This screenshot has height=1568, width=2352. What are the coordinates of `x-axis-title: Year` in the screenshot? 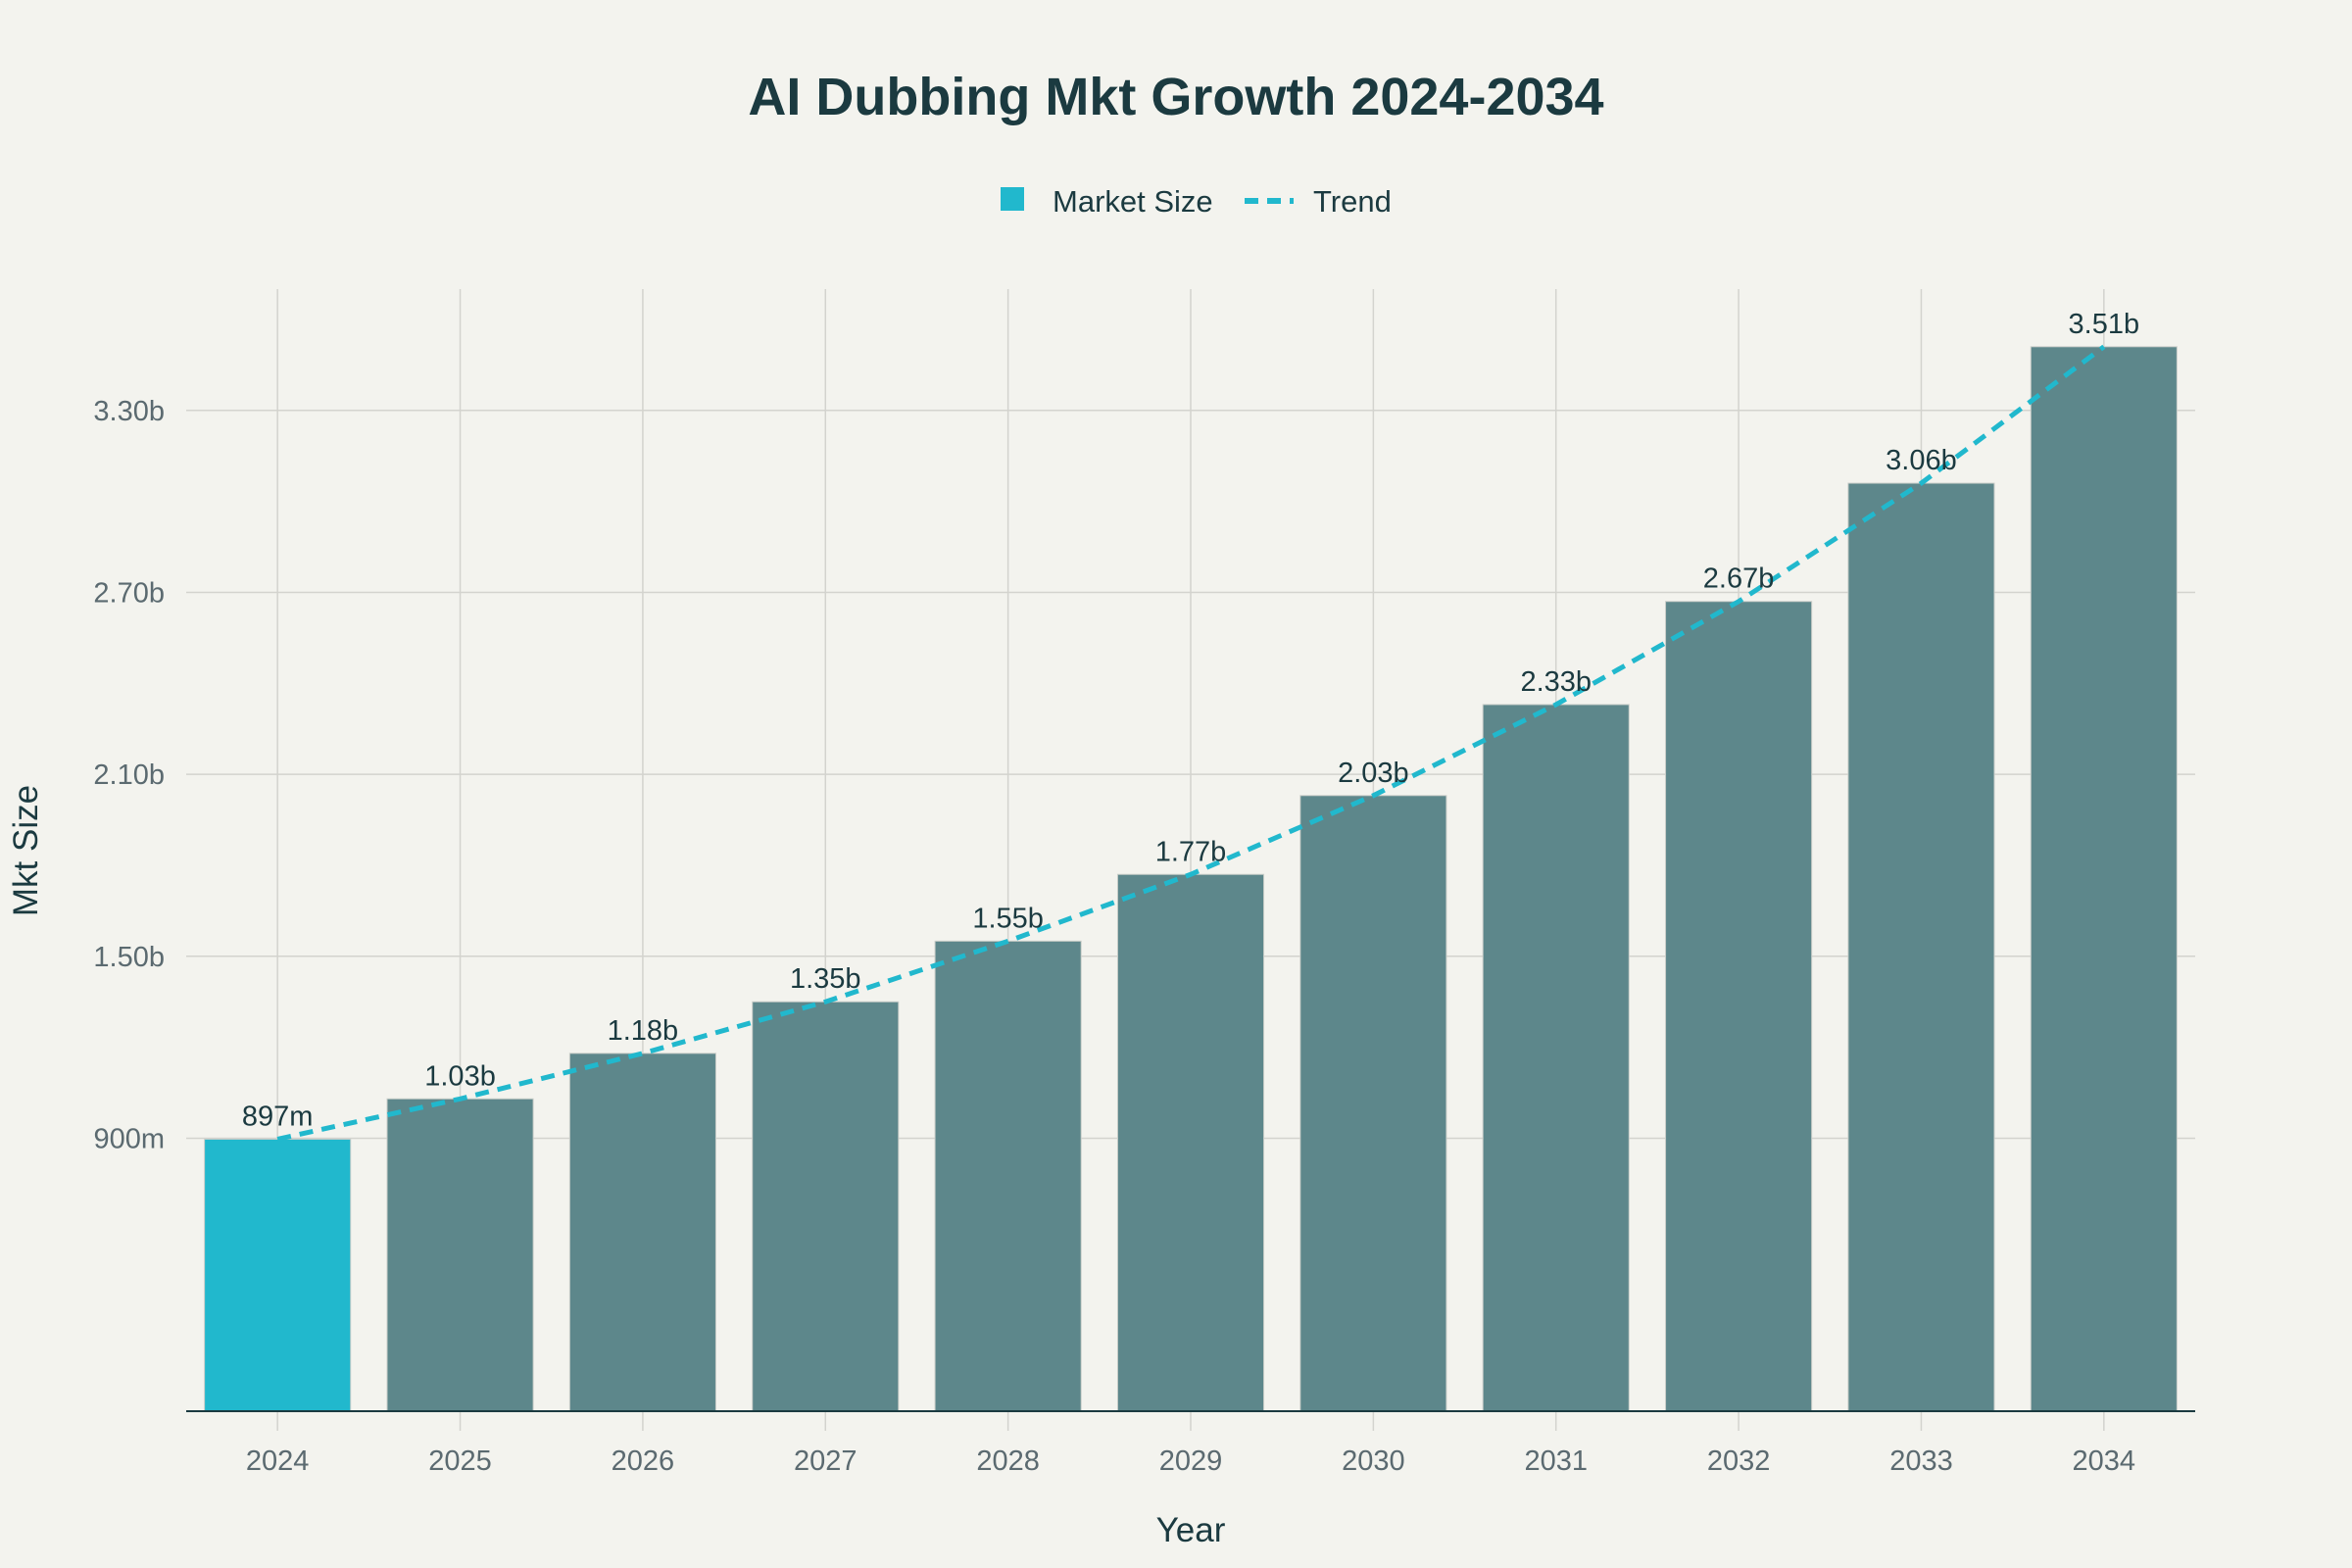 It's located at (1191, 1530).